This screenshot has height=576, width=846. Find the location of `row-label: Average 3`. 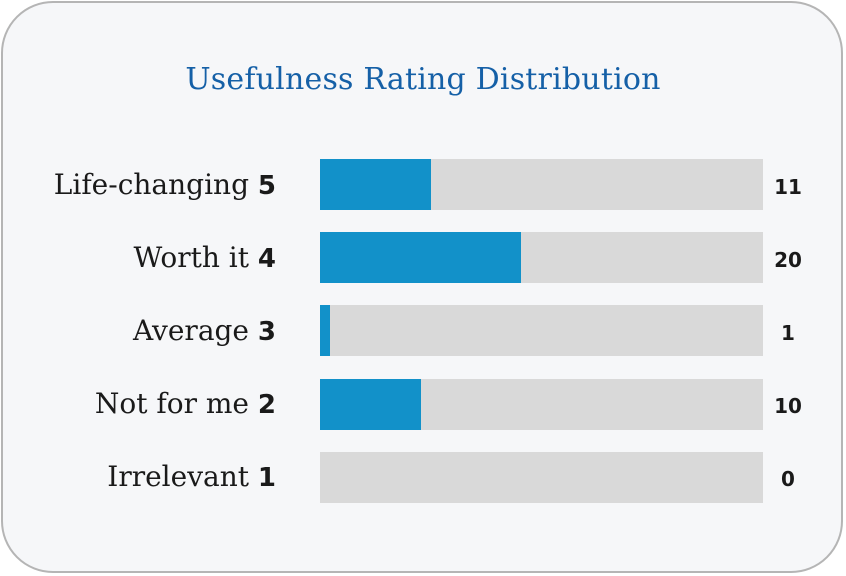

row-label: Average 3 is located at coordinates (204, 331).